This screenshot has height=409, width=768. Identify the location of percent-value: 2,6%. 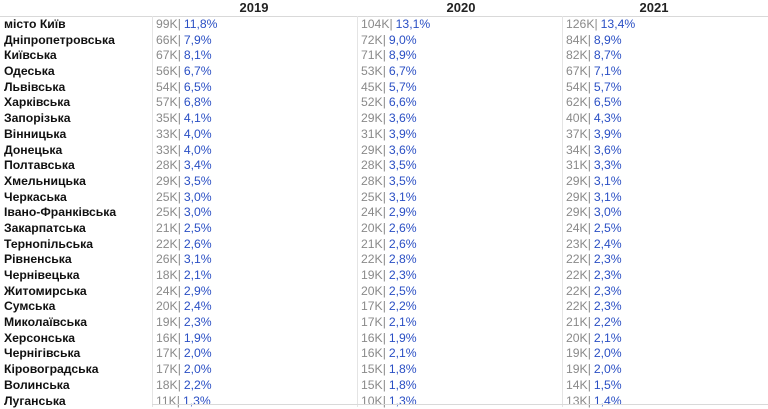
(403, 228).